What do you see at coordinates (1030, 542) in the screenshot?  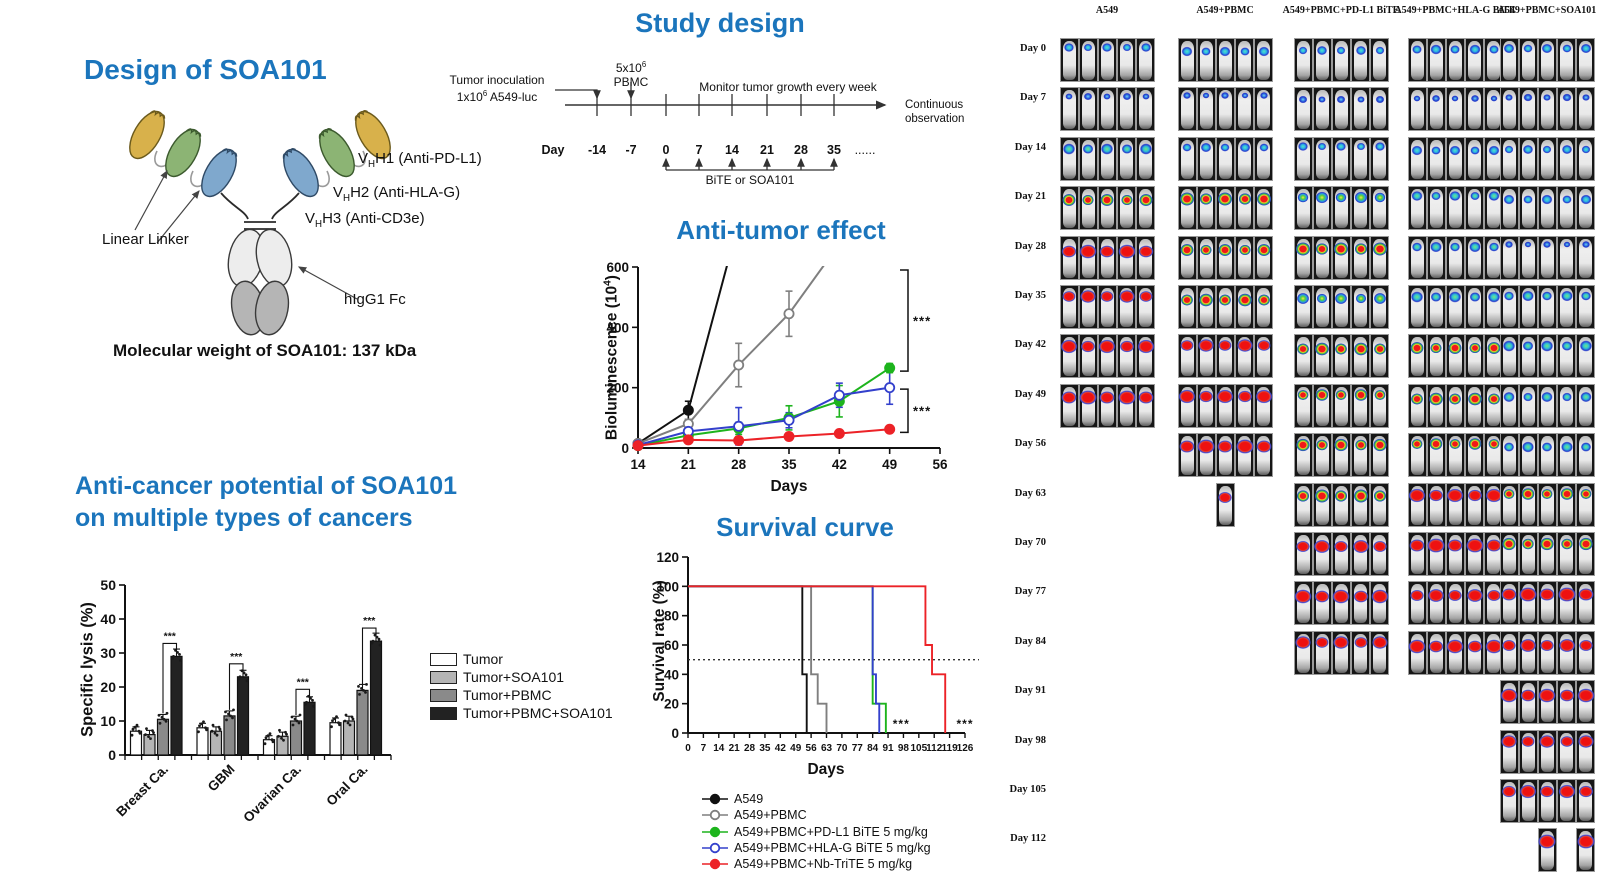 I see `day-label: Day 70` at bounding box center [1030, 542].